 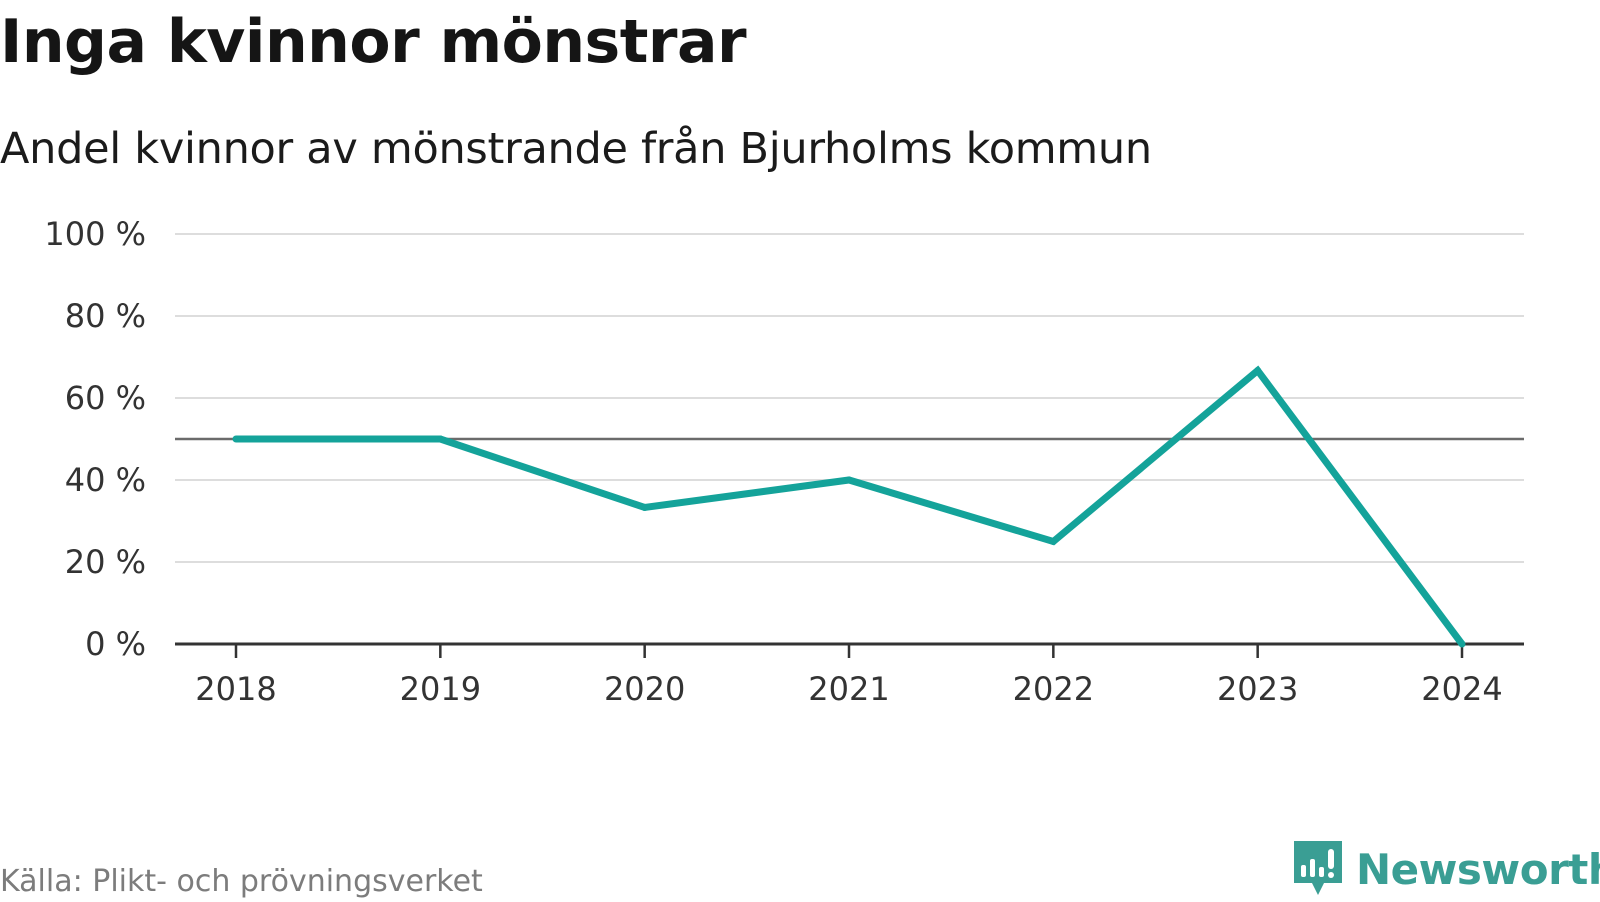 I want to click on newsworthy-logo-icon, so click(x=1318, y=868).